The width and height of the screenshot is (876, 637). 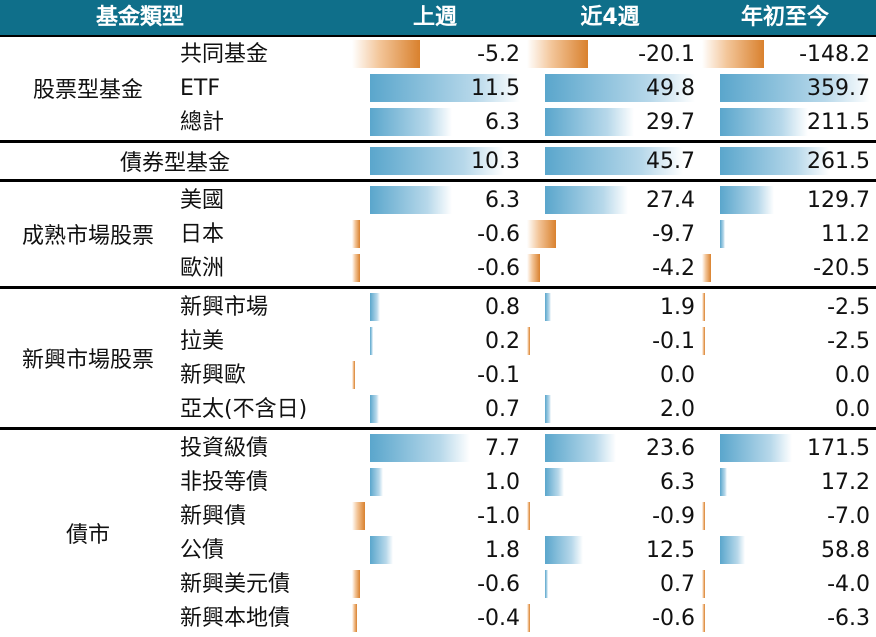 I want to click on row-label: 新興本地債, so click(x=235, y=618).